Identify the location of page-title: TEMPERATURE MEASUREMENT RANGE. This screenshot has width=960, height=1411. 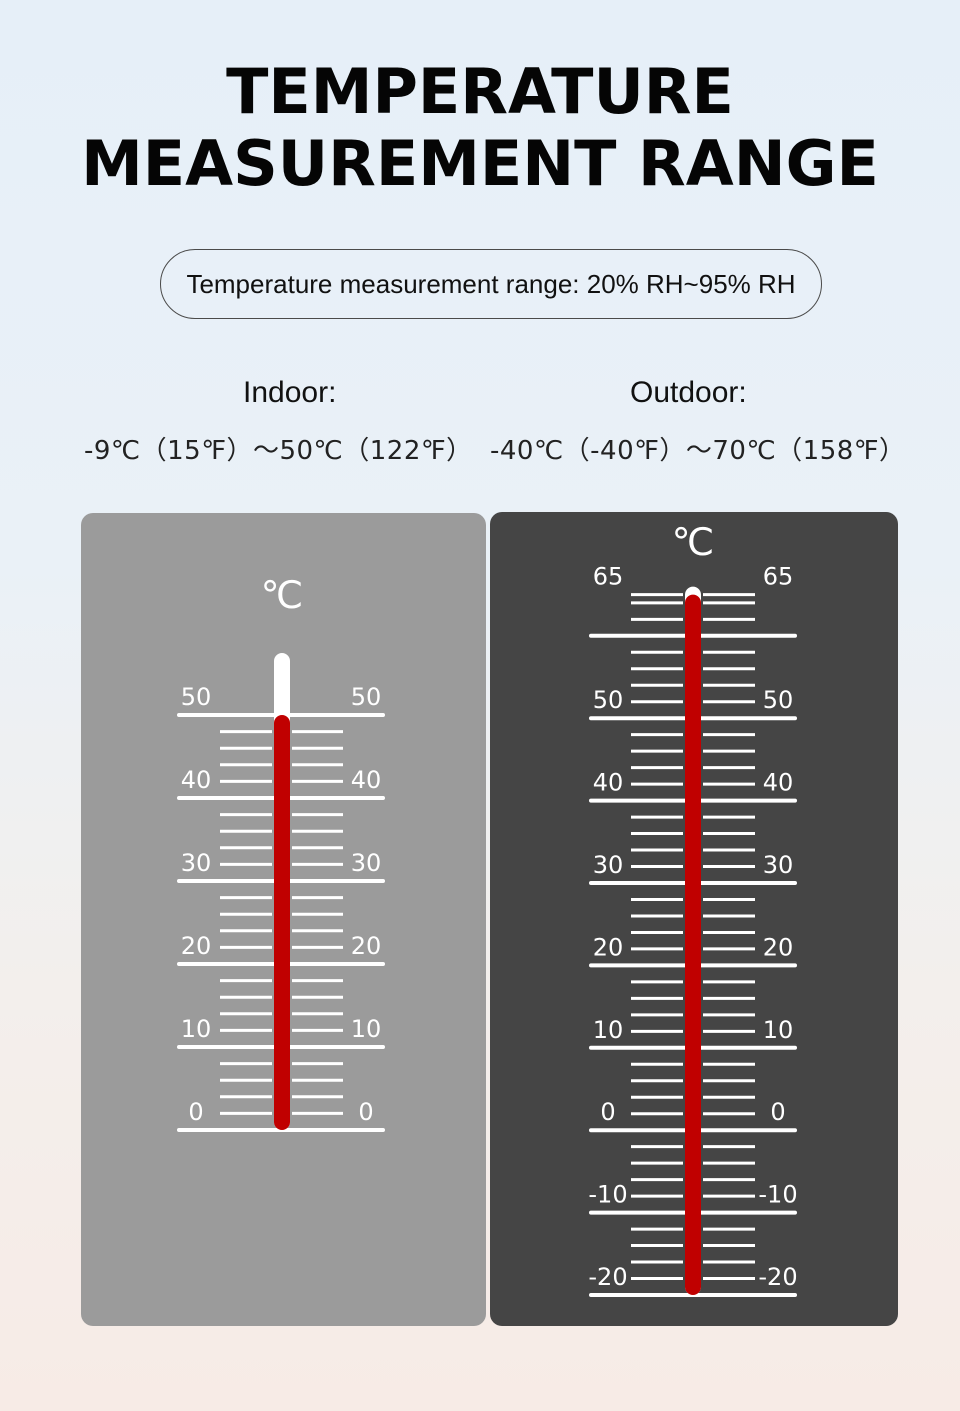
(480, 128).